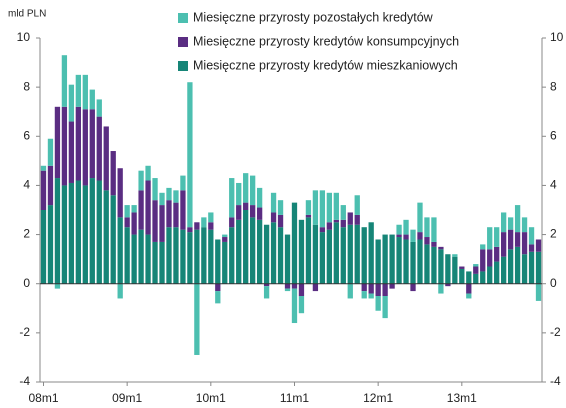 The height and width of the screenshot is (408, 566). Describe the element at coordinates (27, 14) in the screenshot. I see `y-axis-label: mld PLN` at that location.